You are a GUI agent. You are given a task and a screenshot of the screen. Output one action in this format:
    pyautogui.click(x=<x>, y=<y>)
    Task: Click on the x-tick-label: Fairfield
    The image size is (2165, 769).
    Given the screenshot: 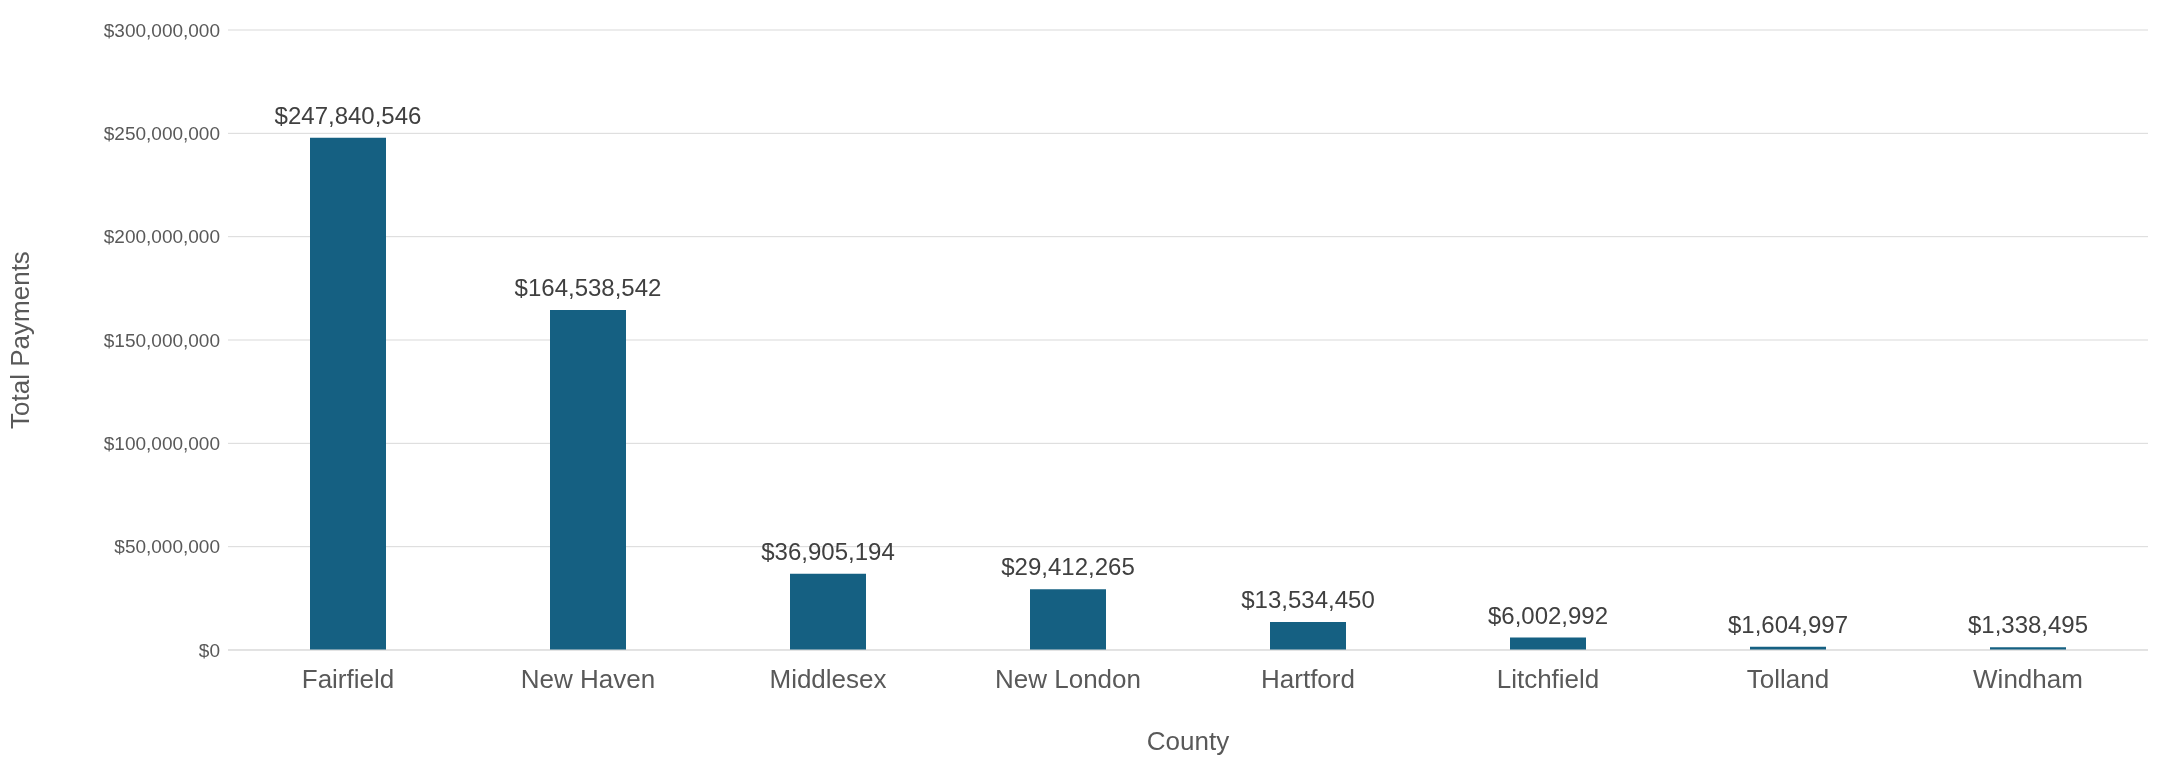 What is the action you would take?
    pyautogui.click(x=348, y=679)
    